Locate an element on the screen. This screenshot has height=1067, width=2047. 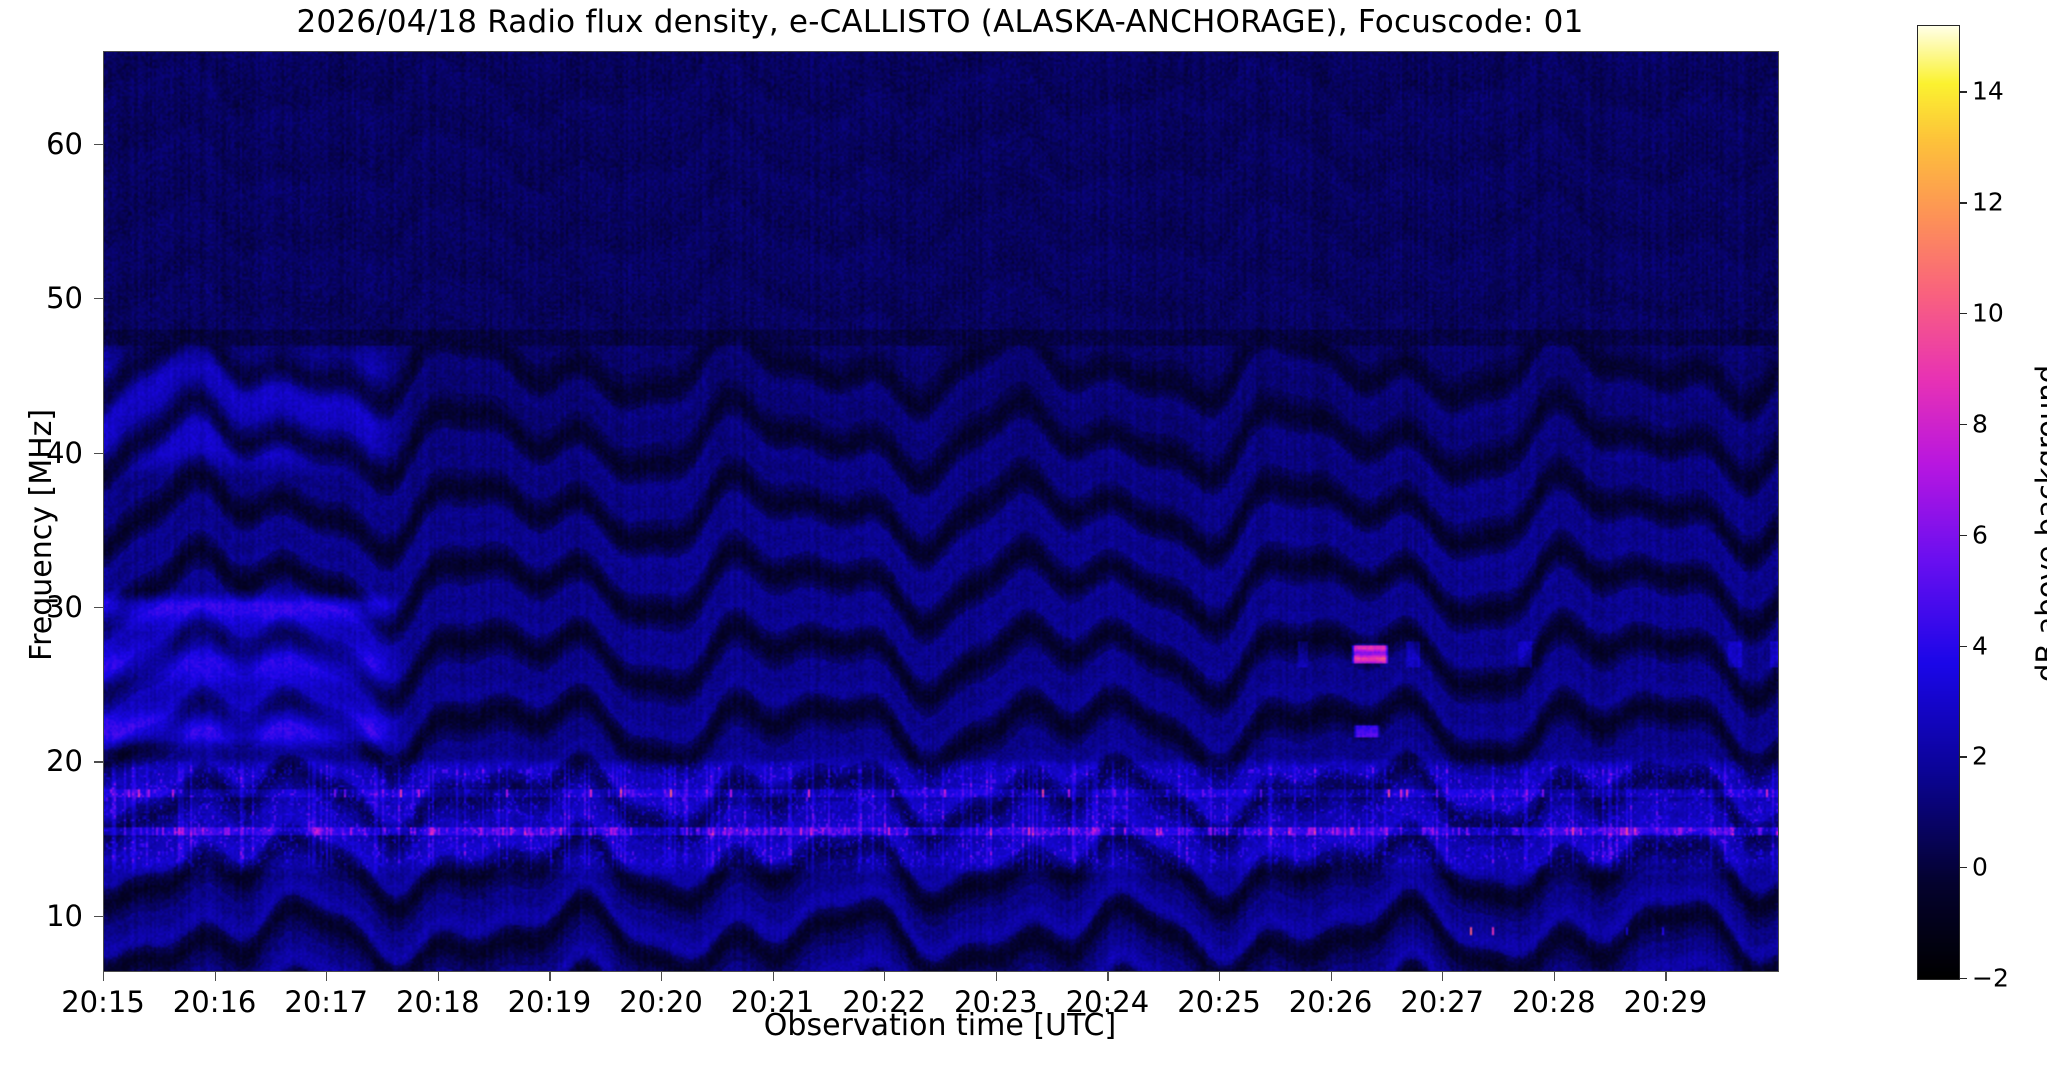
x-tick-label: 20:22 is located at coordinates (884, 1002).